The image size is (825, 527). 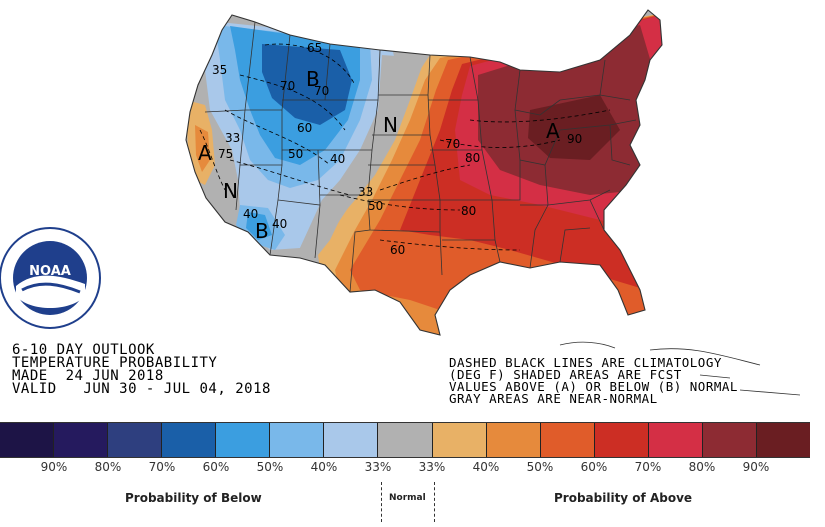 What do you see at coordinates (313, 79) in the screenshot?
I see `below-normal-marker-north: B` at bounding box center [313, 79].